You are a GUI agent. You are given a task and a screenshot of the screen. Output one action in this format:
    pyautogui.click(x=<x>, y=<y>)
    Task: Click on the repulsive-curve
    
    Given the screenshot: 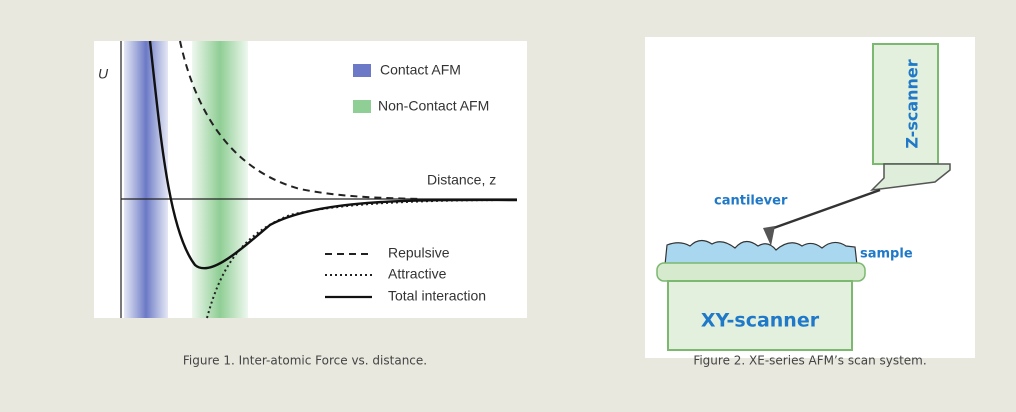 What is the action you would take?
    pyautogui.click(x=300, y=120)
    